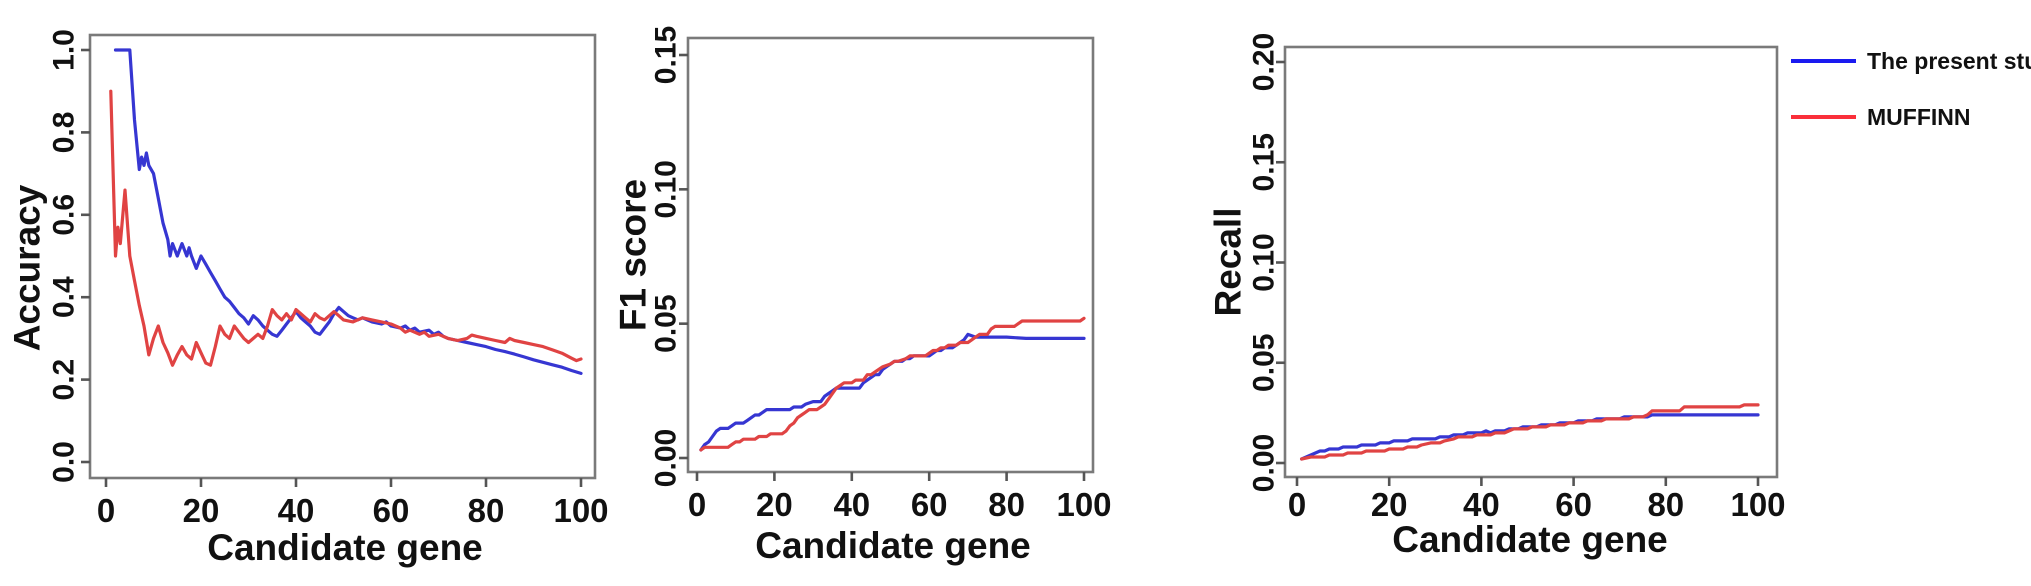 This screenshot has width=2031, height=586. What do you see at coordinates (64, 297) in the screenshot?
I see `y-tick-label: 0.4` at bounding box center [64, 297].